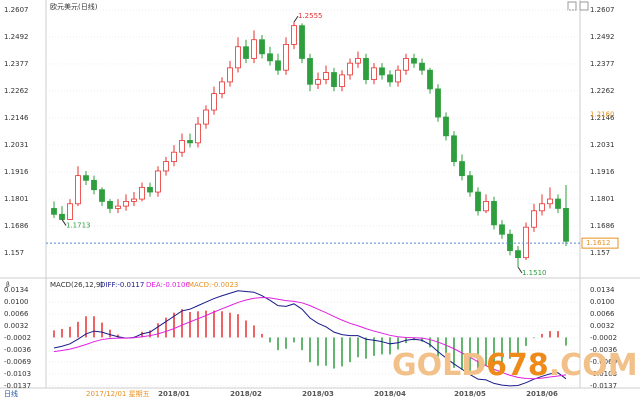 The height and width of the screenshot is (400, 640). I want to click on x-tick-label: 2018/03, so click(318, 394).